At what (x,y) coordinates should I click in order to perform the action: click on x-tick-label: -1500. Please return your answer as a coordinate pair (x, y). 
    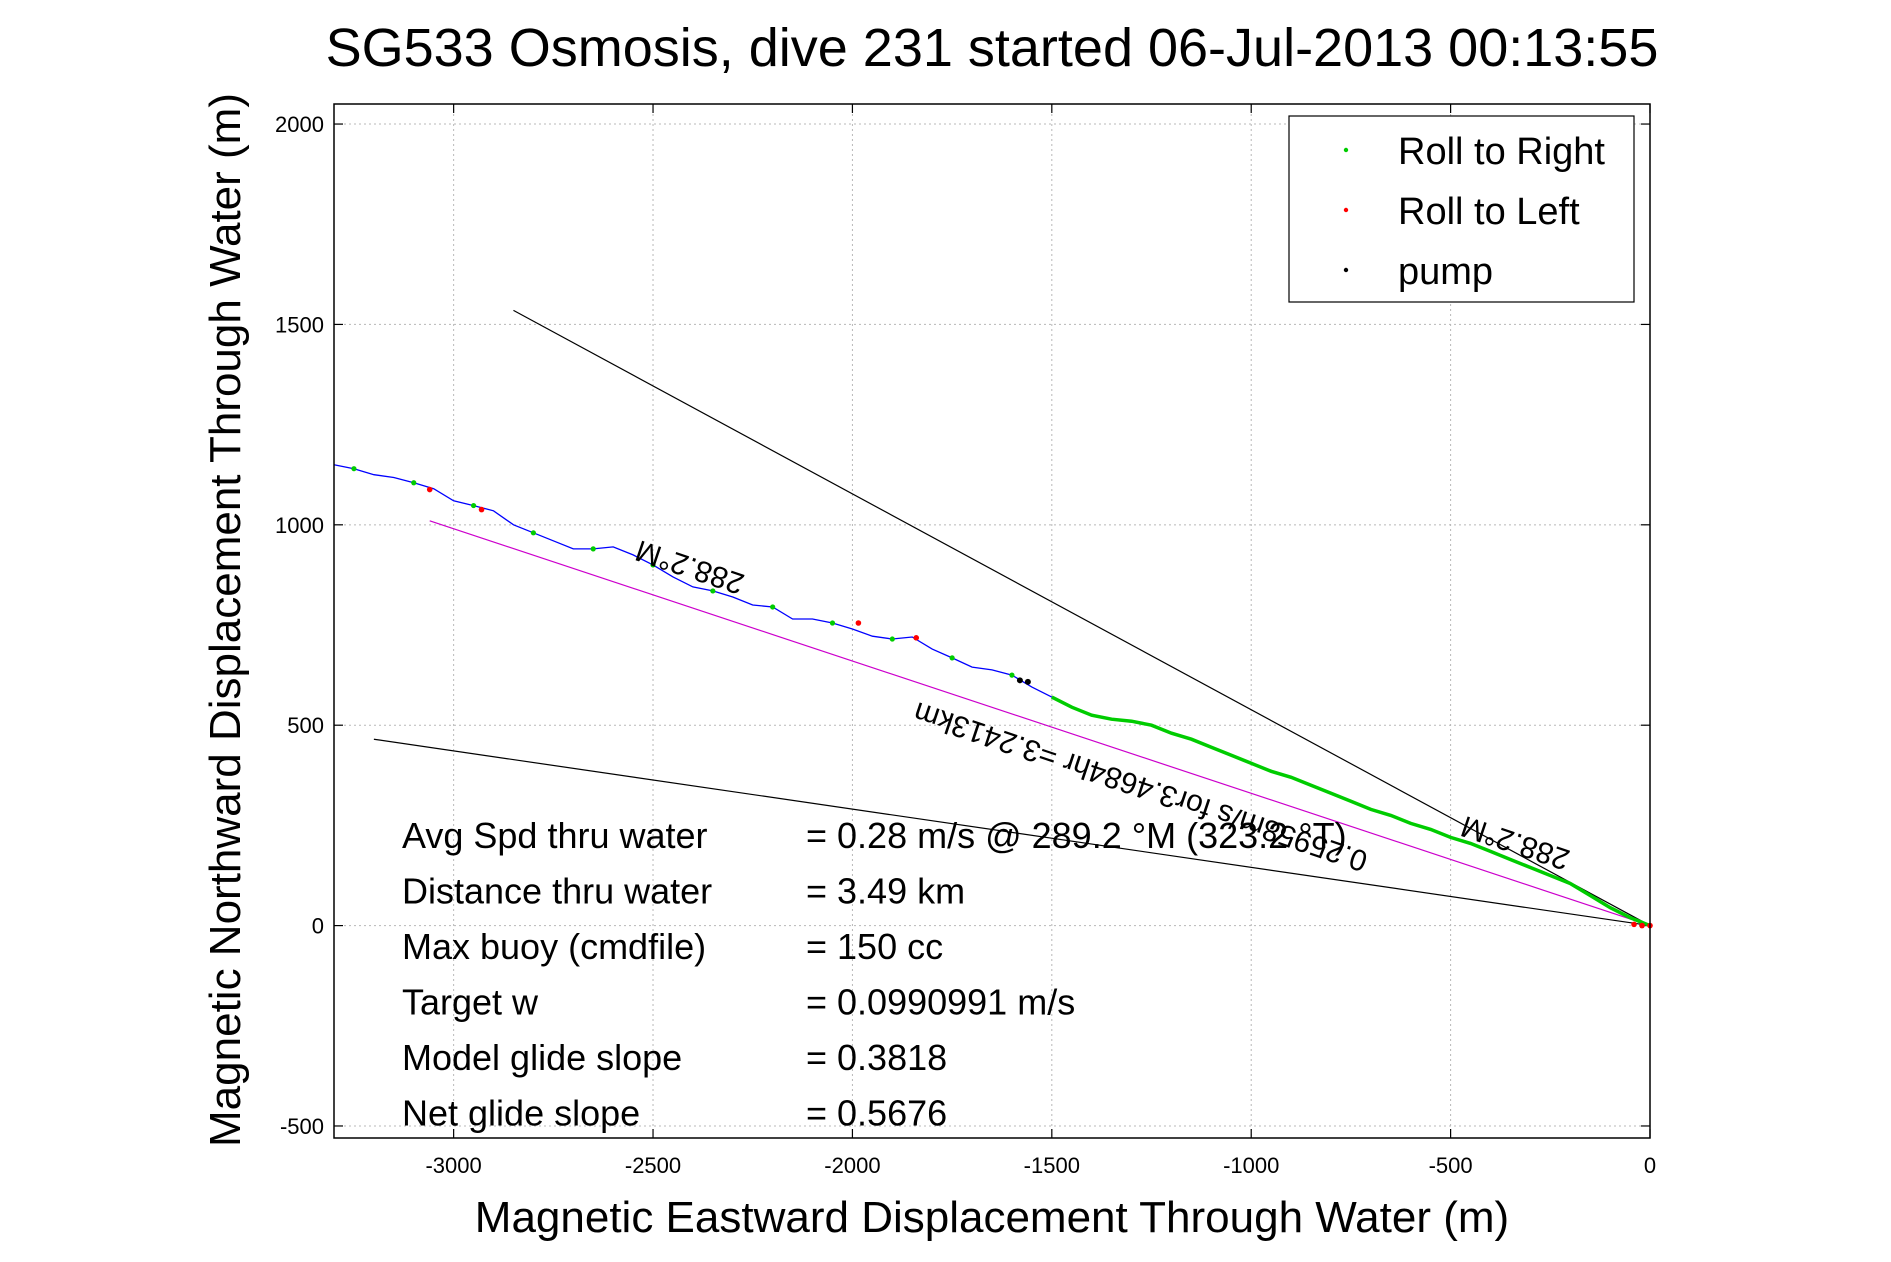
    Looking at the image, I should click on (1052, 1165).